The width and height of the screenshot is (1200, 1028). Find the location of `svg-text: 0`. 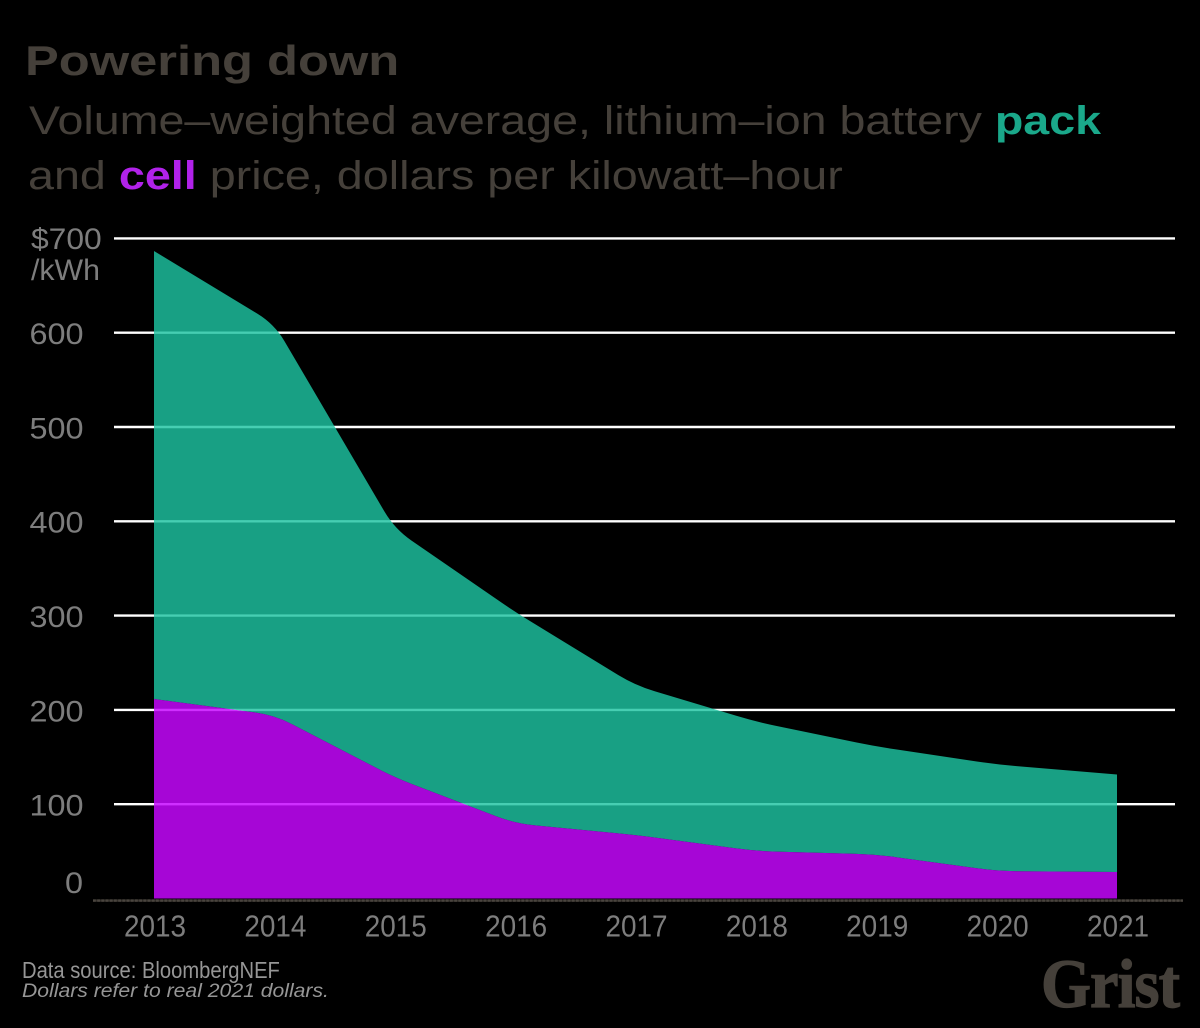

svg-text: 0 is located at coordinates (74, 883).